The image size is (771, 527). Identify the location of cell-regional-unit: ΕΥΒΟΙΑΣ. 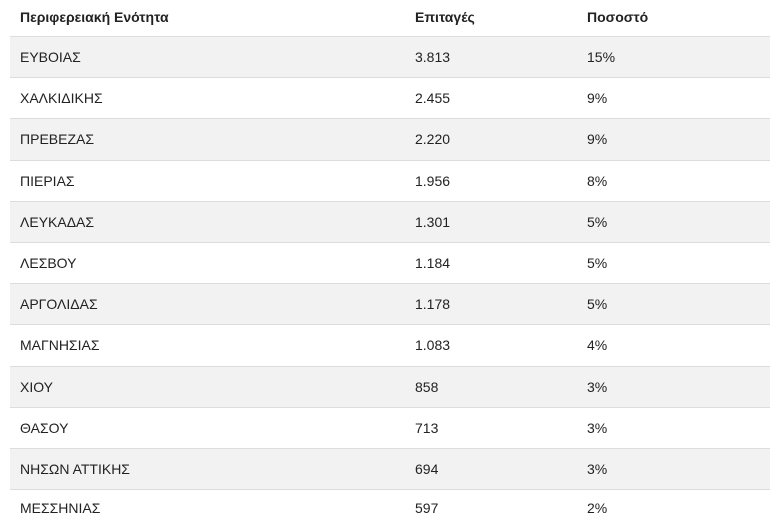
(50, 57).